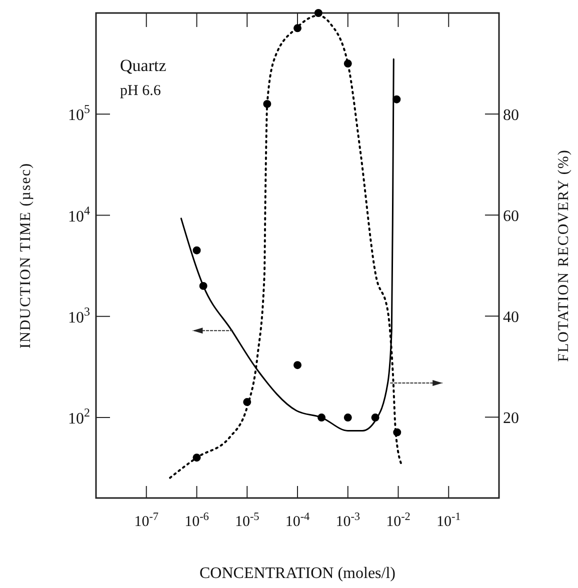  I want to click on x-tick-label: 10$^{-5}$, so click(247, 520).